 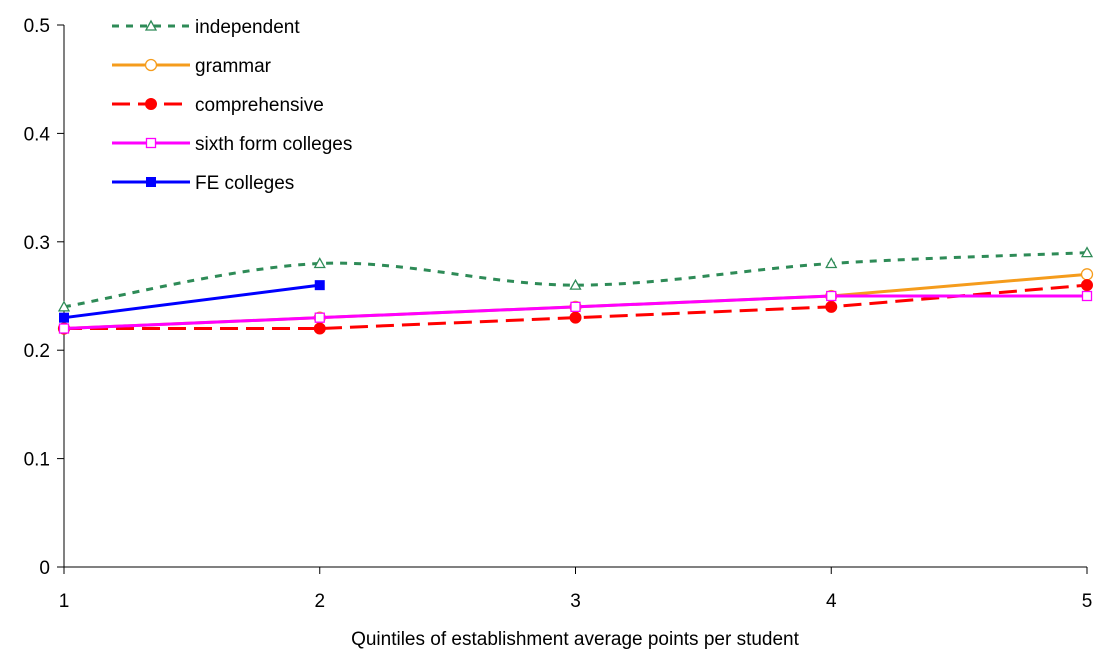 What do you see at coordinates (44, 568) in the screenshot?
I see `y-tick-label: 0` at bounding box center [44, 568].